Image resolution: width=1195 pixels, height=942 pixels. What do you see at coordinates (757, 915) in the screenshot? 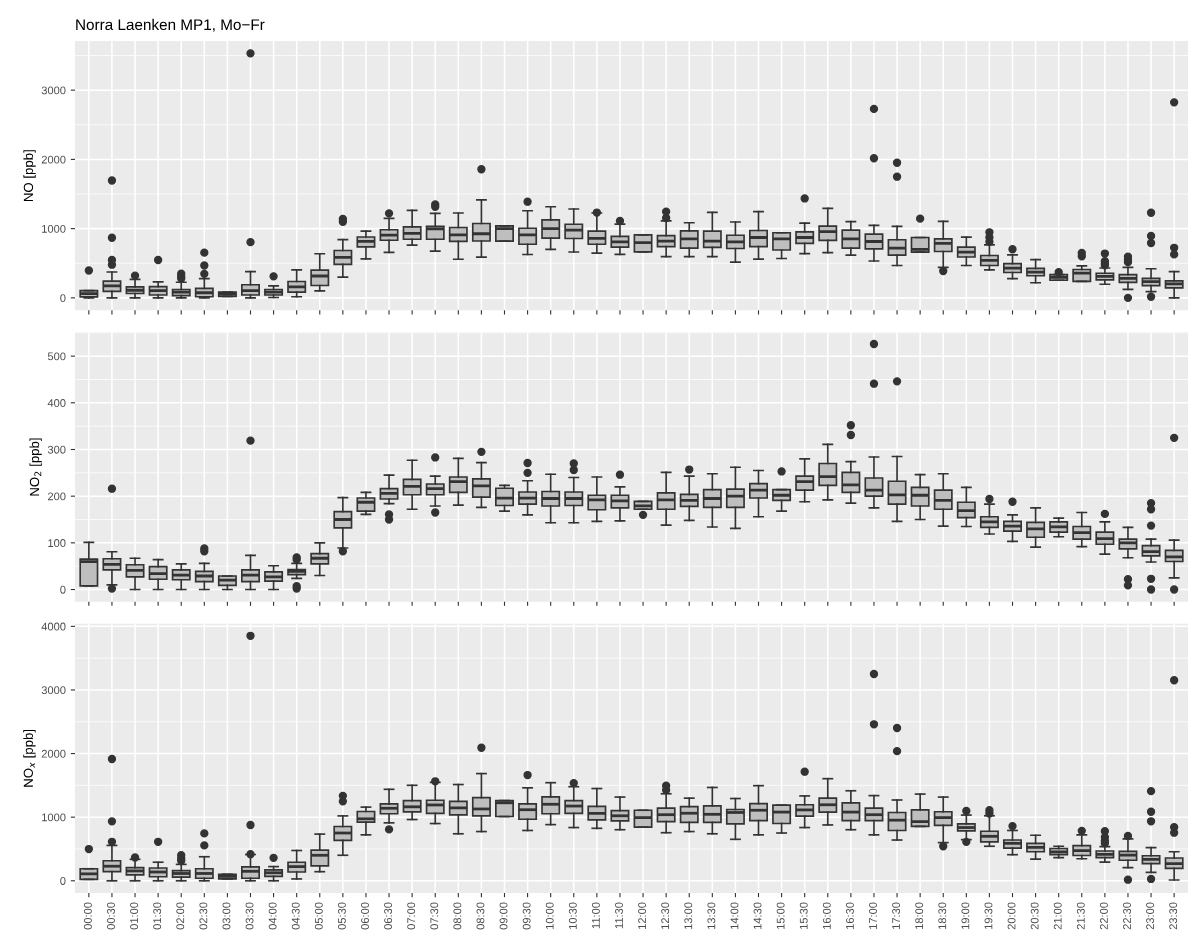
I see `x-tick-label: 14:30` at bounding box center [757, 915].